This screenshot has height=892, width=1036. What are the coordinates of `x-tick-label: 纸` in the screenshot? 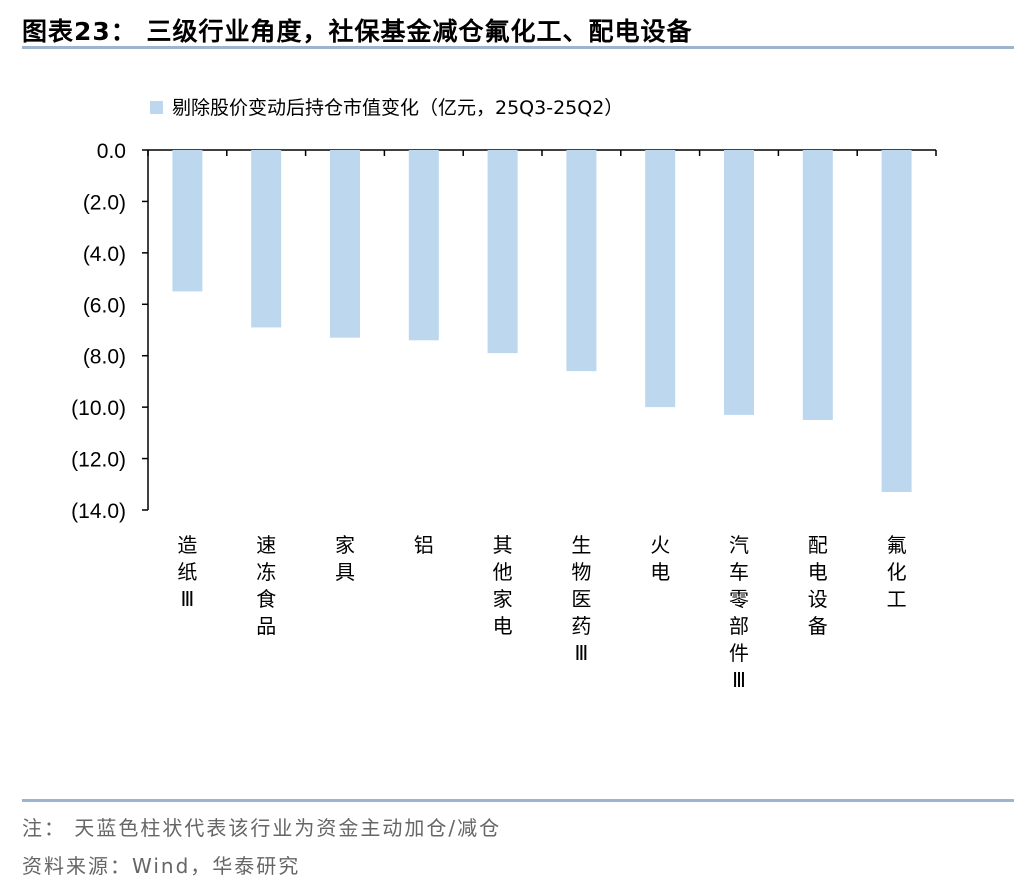 It's located at (187, 572).